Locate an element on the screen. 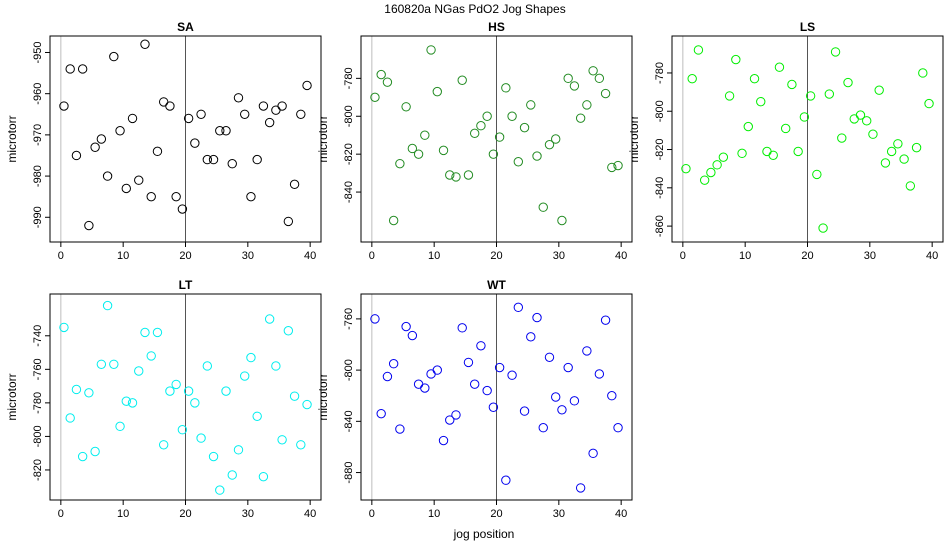 The width and height of the screenshot is (950, 550). y-tick-label: -880 is located at coordinates (349, 473).